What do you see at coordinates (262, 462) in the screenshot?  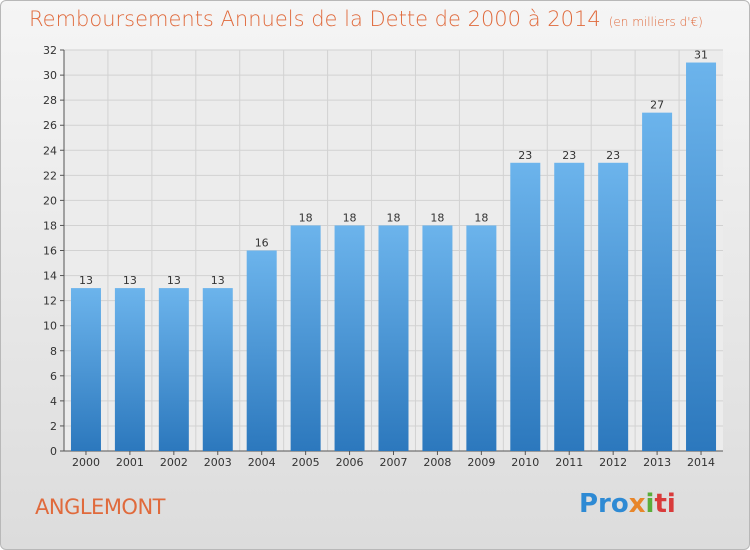 I see `x-tick-label: 2004` at bounding box center [262, 462].